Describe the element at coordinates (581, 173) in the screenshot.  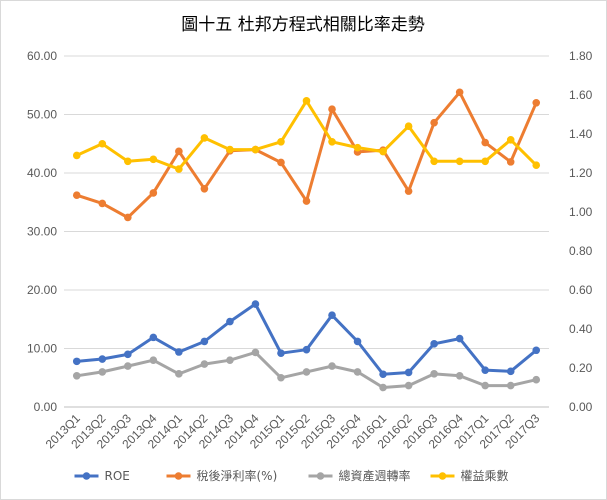
I see `right-y-tick-label: 1.20` at that location.